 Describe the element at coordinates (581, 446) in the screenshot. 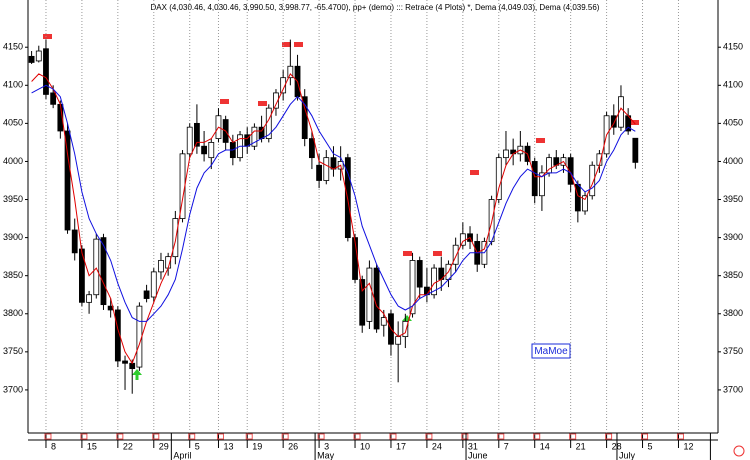

I see `x-tick-label: 21` at that location.